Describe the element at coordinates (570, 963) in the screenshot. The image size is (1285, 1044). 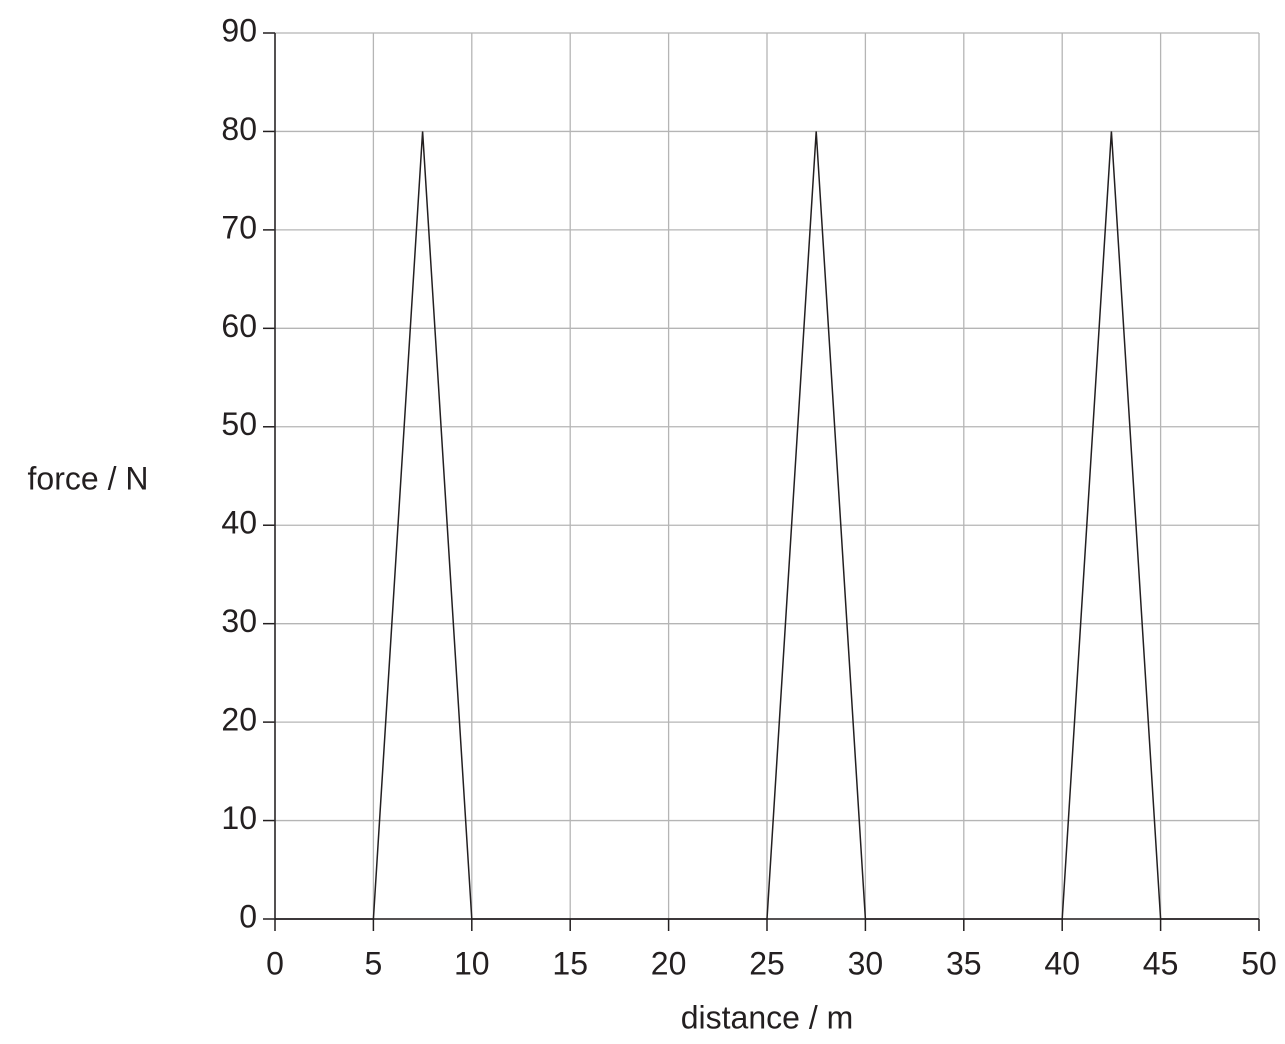
I see `x-tick-label: 15` at that location.